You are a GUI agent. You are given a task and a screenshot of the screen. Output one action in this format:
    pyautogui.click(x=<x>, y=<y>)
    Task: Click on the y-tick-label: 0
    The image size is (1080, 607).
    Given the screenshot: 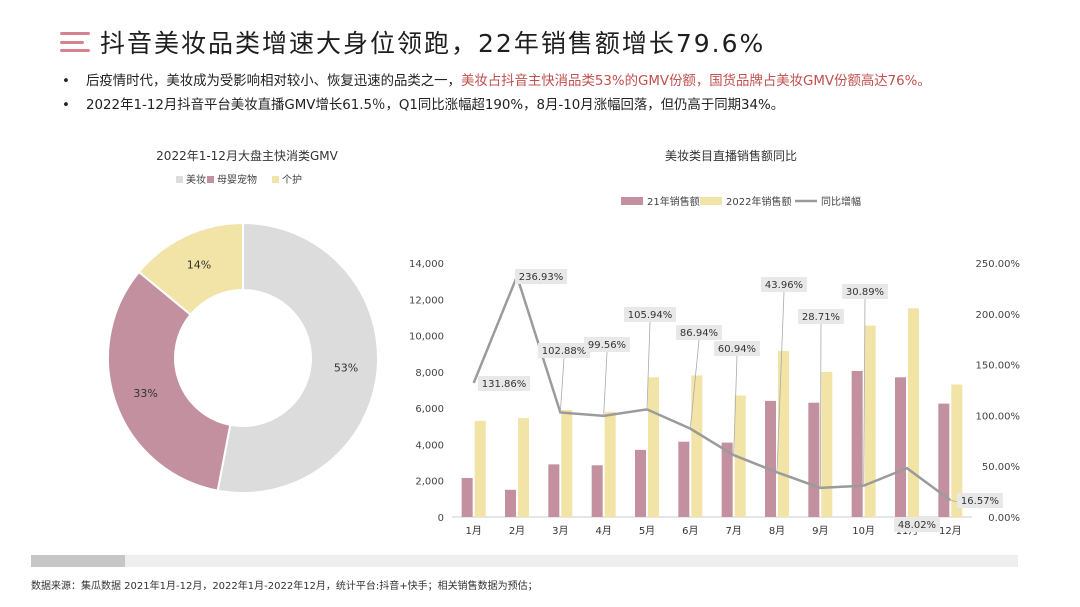 What is the action you would take?
    pyautogui.click(x=441, y=518)
    